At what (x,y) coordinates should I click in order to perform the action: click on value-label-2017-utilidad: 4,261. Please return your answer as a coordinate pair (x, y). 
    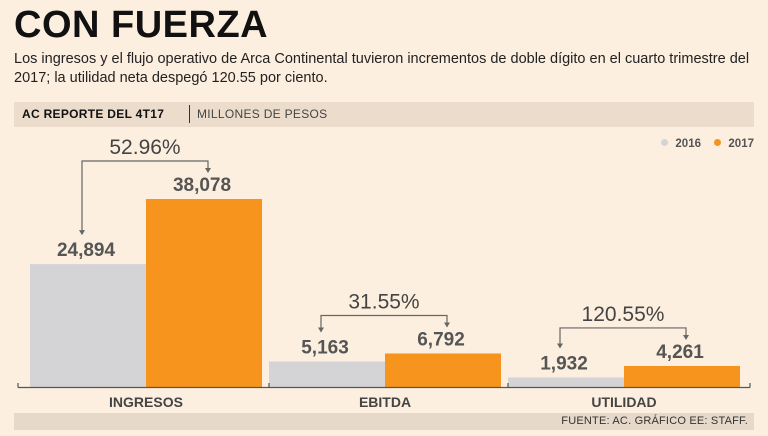
    Looking at the image, I should click on (680, 352).